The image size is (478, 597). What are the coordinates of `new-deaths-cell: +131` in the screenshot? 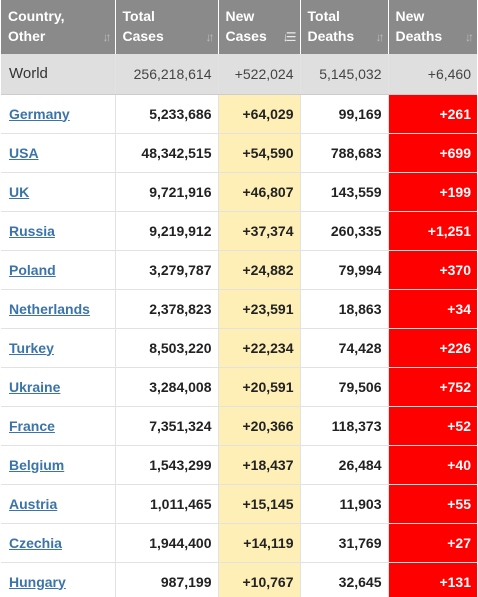 It's located at (432, 579).